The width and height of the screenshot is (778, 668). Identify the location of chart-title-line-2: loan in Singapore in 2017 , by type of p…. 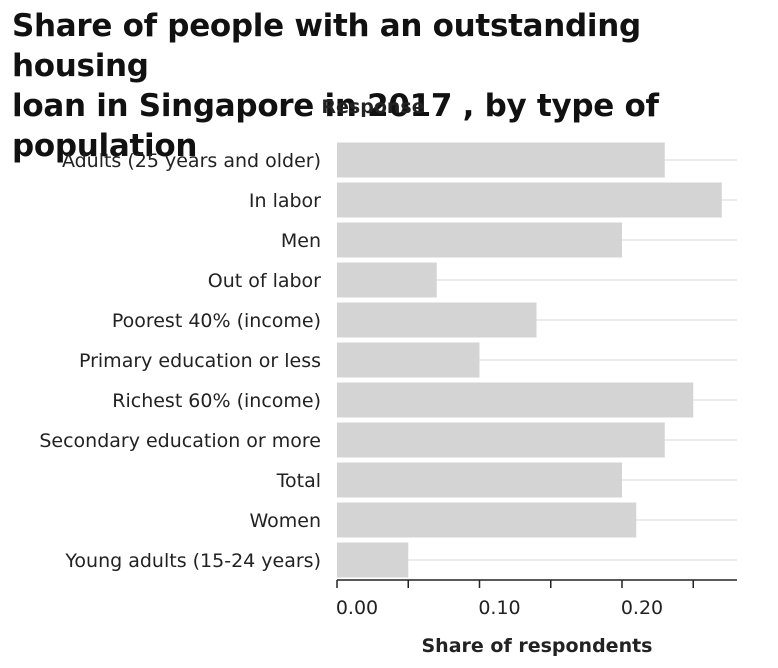
(335, 126).